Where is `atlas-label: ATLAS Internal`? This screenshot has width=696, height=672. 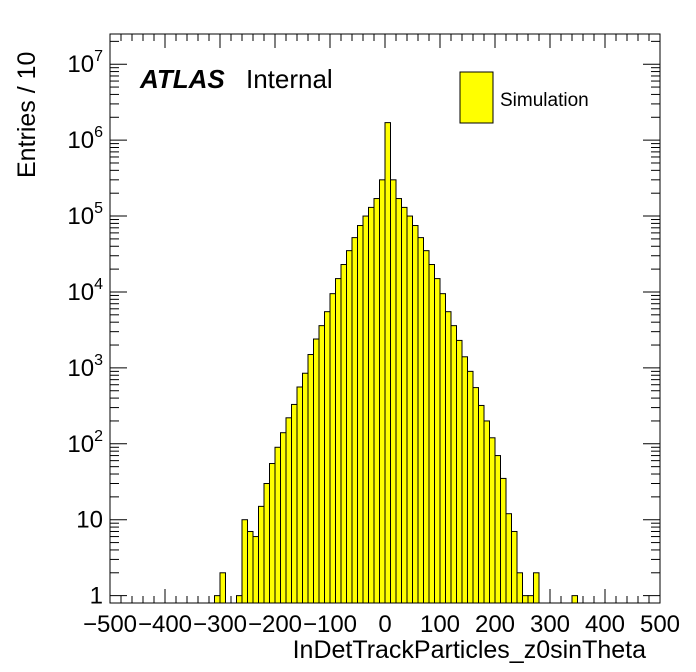 atlas-label: ATLAS Internal is located at coordinates (236, 79).